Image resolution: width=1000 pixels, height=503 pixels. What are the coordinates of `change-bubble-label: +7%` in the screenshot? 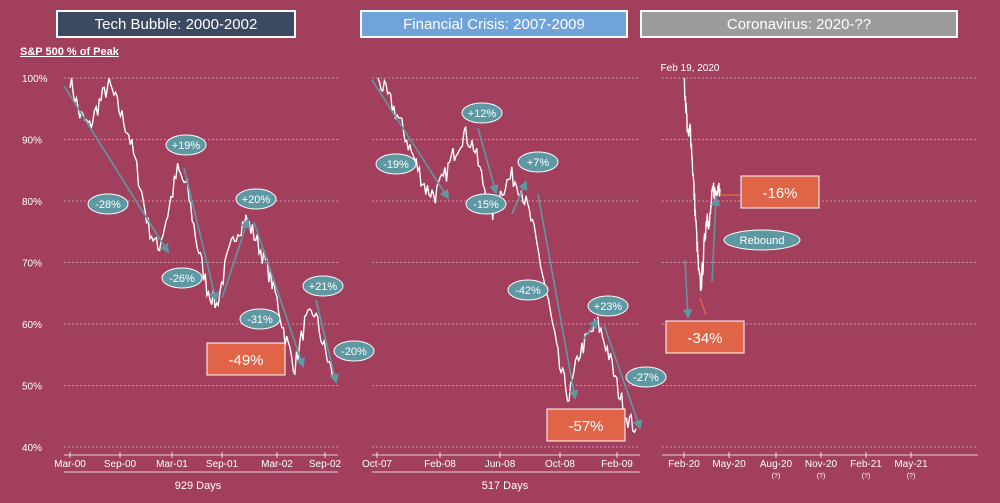 It's located at (538, 163).